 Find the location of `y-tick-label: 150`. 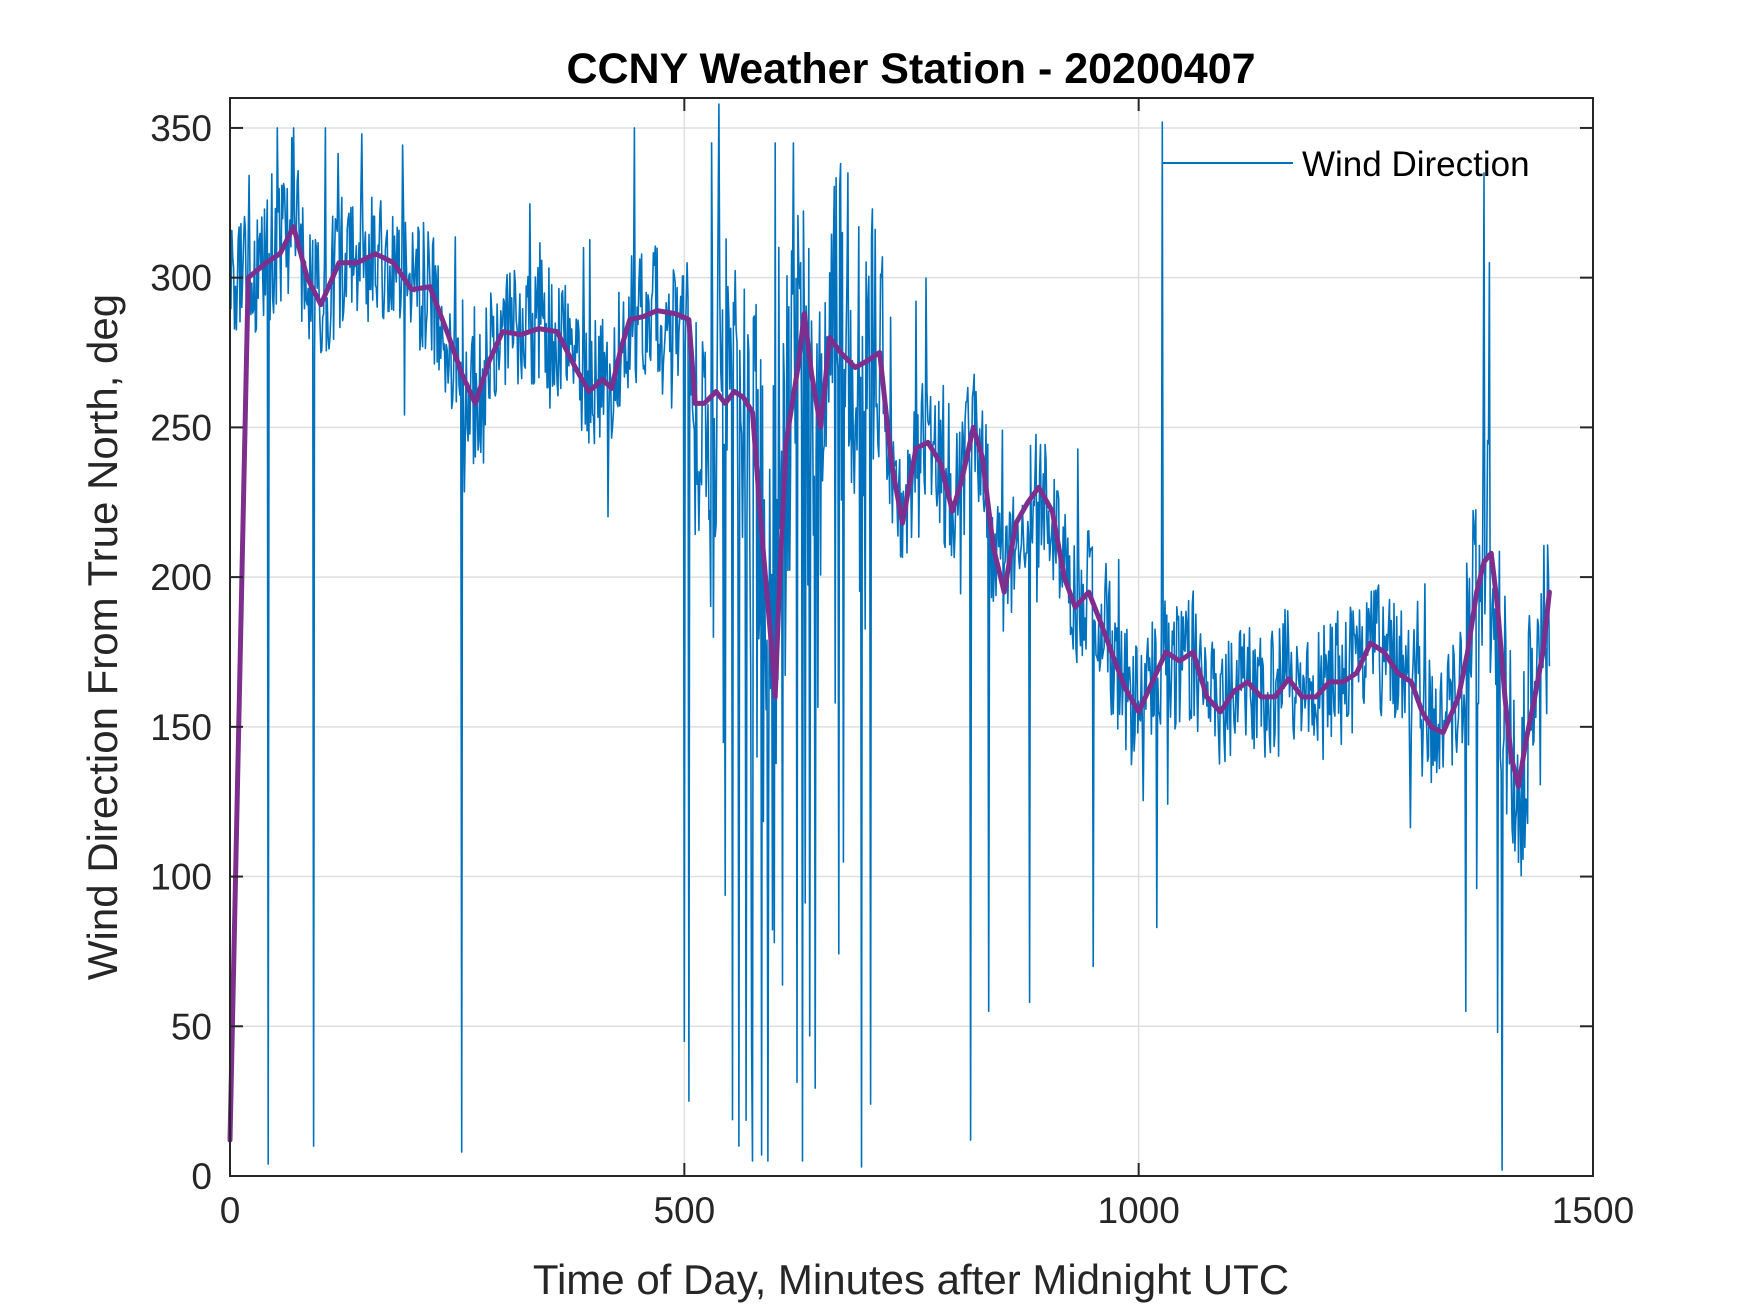

y-tick-label: 150 is located at coordinates (181, 727).